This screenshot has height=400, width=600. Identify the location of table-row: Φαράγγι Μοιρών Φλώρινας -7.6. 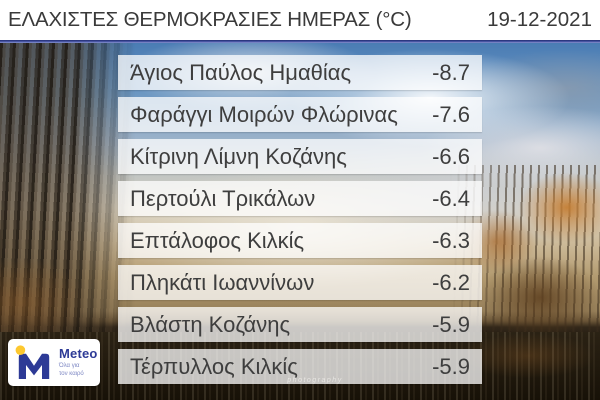
(300, 114).